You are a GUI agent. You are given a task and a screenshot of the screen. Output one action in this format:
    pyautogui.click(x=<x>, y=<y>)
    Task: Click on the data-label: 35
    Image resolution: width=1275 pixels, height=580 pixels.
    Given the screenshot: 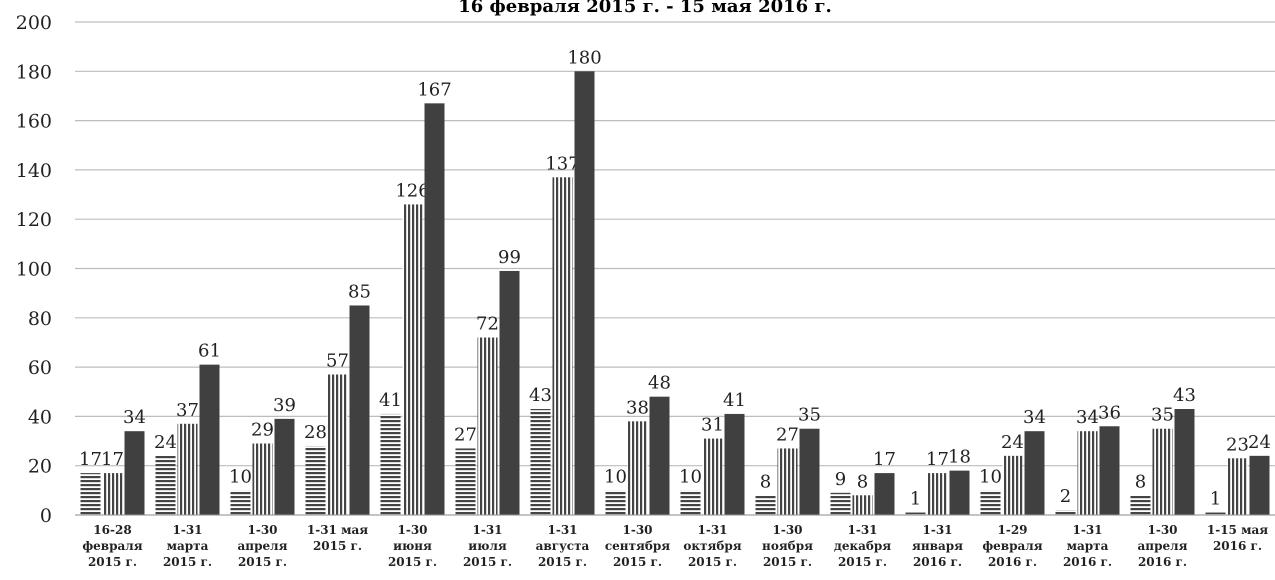 What is the action you would take?
    pyautogui.click(x=1162, y=415)
    